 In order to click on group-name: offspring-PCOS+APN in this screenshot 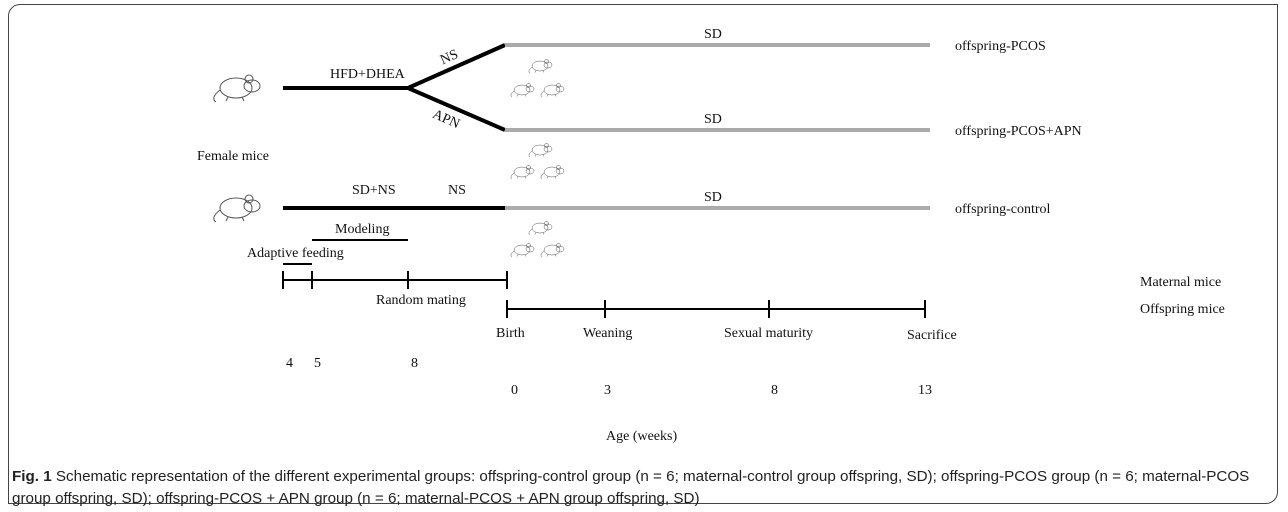, I will do `click(1018, 131)`.